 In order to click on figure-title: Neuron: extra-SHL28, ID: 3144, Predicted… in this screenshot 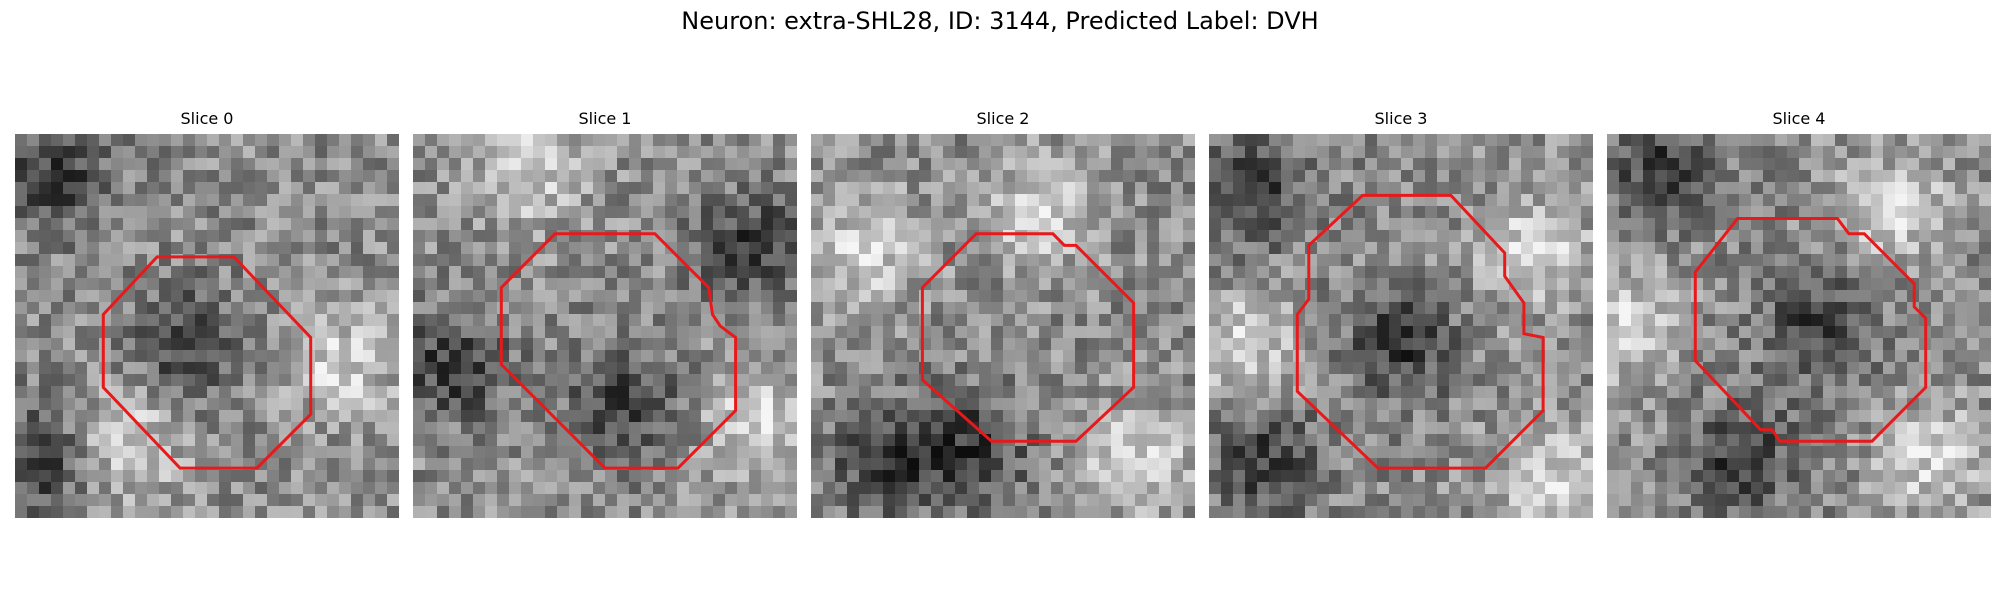, I will do `click(1000, 21)`.